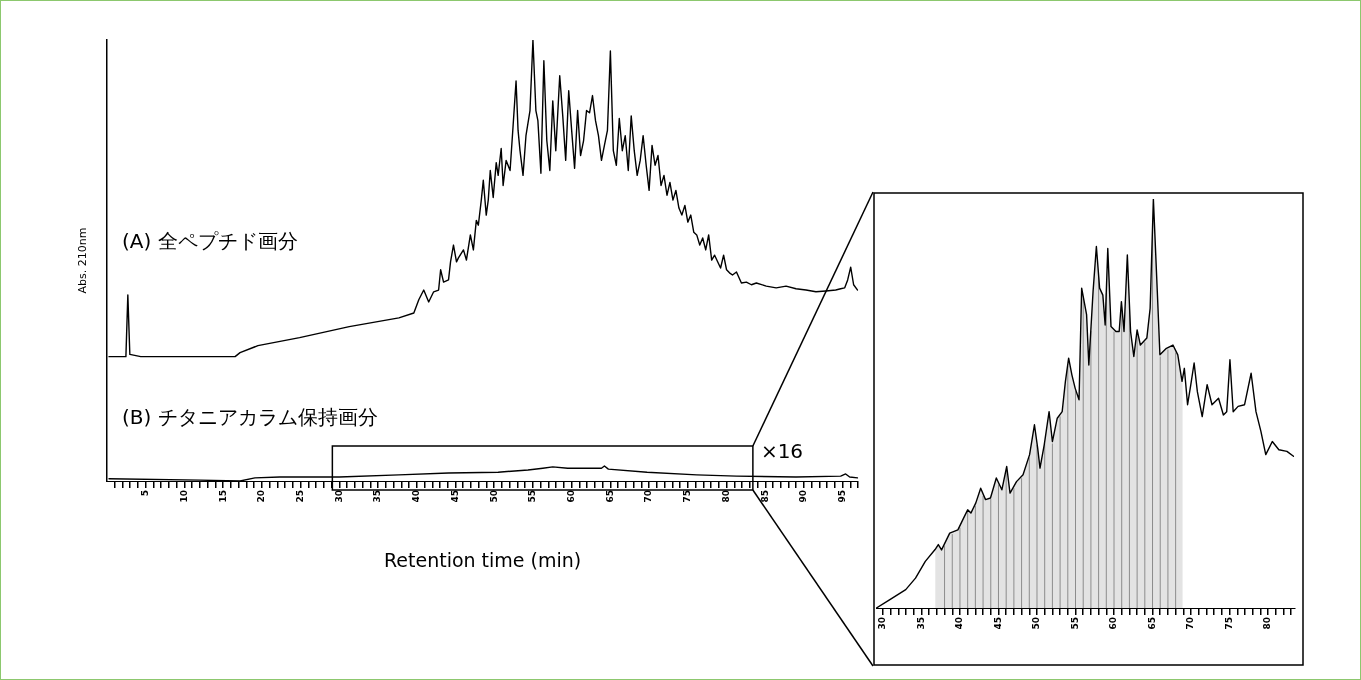 The height and width of the screenshot is (680, 1361). What do you see at coordinates (145, 493) in the screenshot?
I see `x-tick-label: 5` at bounding box center [145, 493].